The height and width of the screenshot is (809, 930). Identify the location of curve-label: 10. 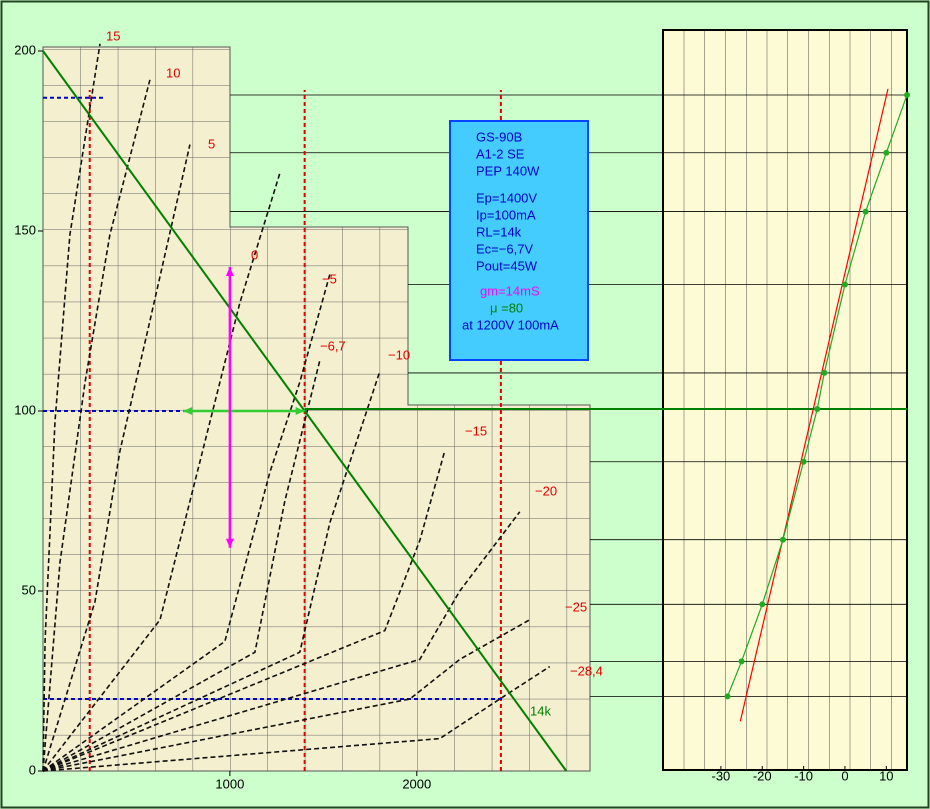
(173, 72).